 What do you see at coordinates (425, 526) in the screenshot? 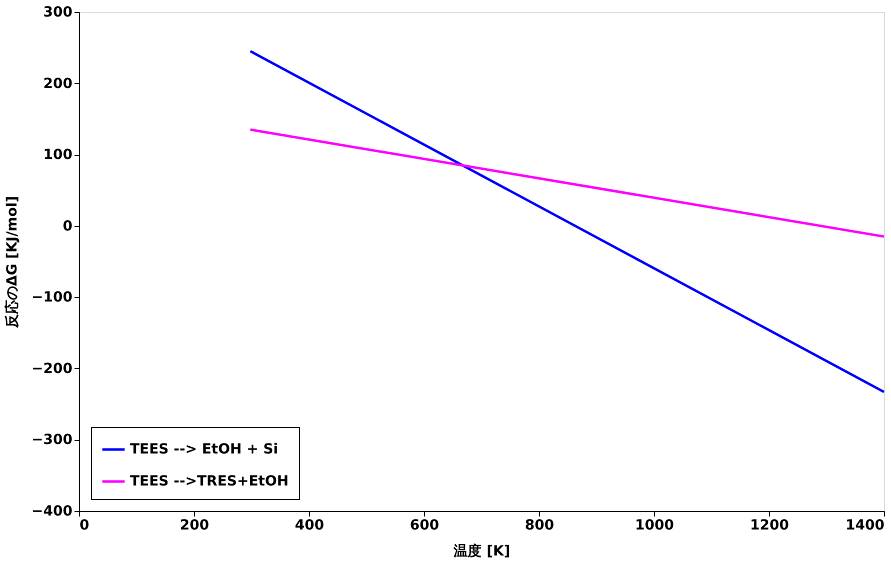
I see `x-tick-label: 600` at bounding box center [425, 526].